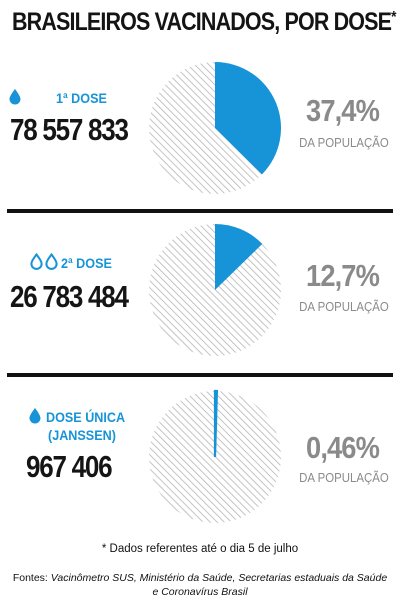  What do you see at coordinates (81, 98) in the screenshot?
I see `dose-label: 1ª DOSE` at bounding box center [81, 98].